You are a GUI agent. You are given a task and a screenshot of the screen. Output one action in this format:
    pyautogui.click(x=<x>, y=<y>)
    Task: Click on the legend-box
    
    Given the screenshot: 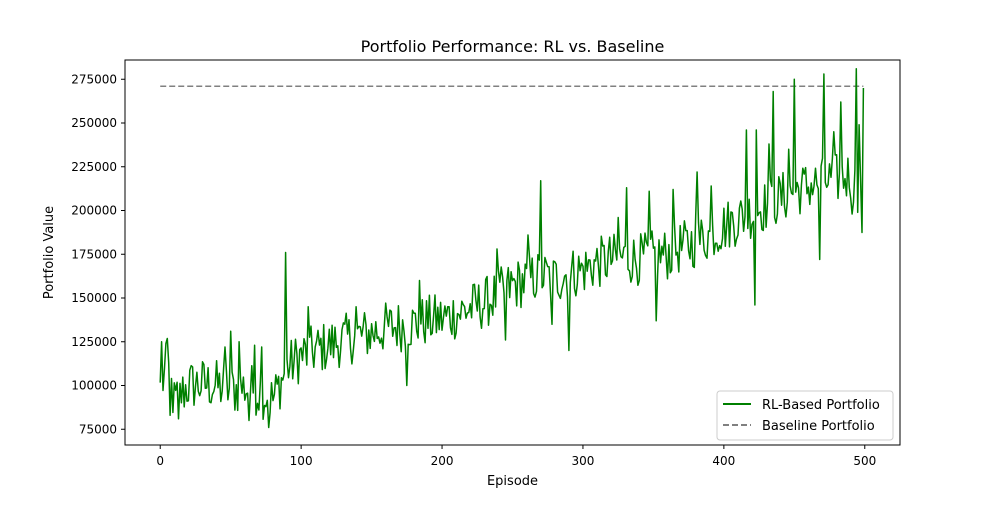 What is the action you would take?
    pyautogui.click(x=805, y=415)
    